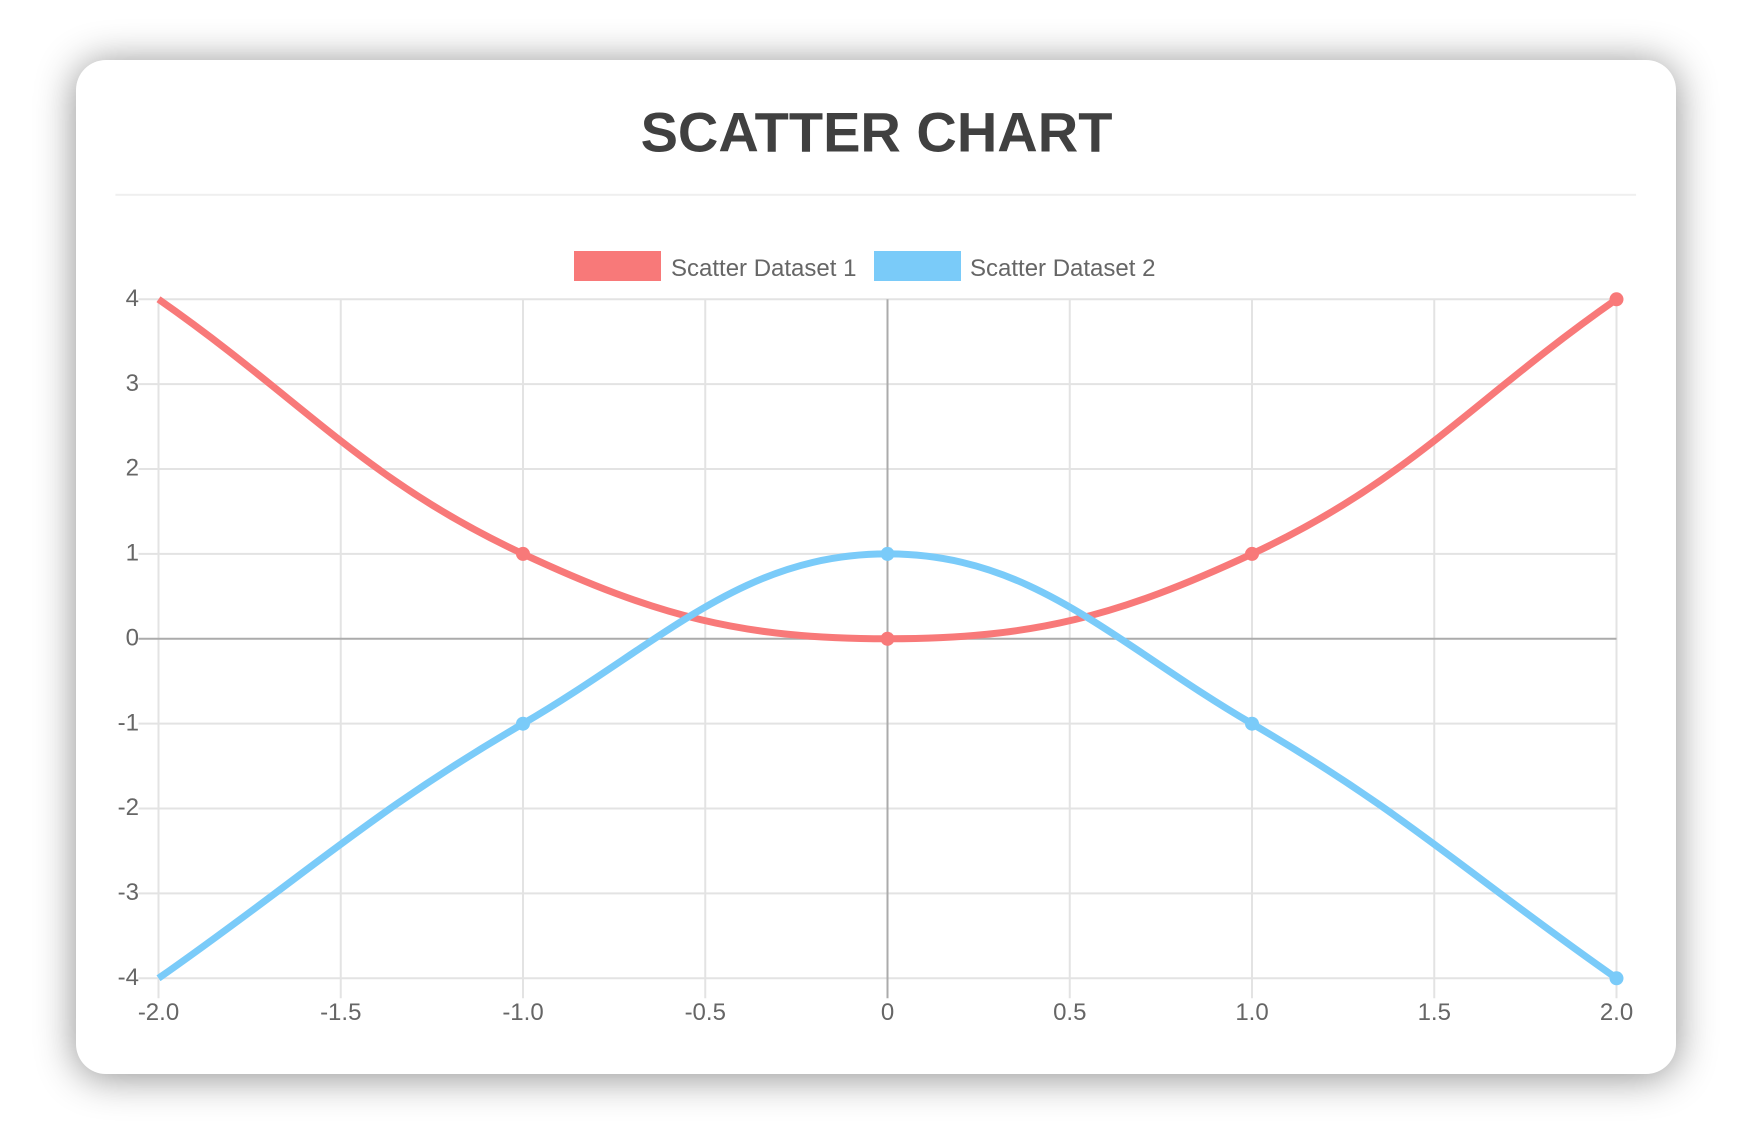 The height and width of the screenshot is (1144, 1763). What do you see at coordinates (128, 807) in the screenshot?
I see `svg-text: -2` at bounding box center [128, 807].